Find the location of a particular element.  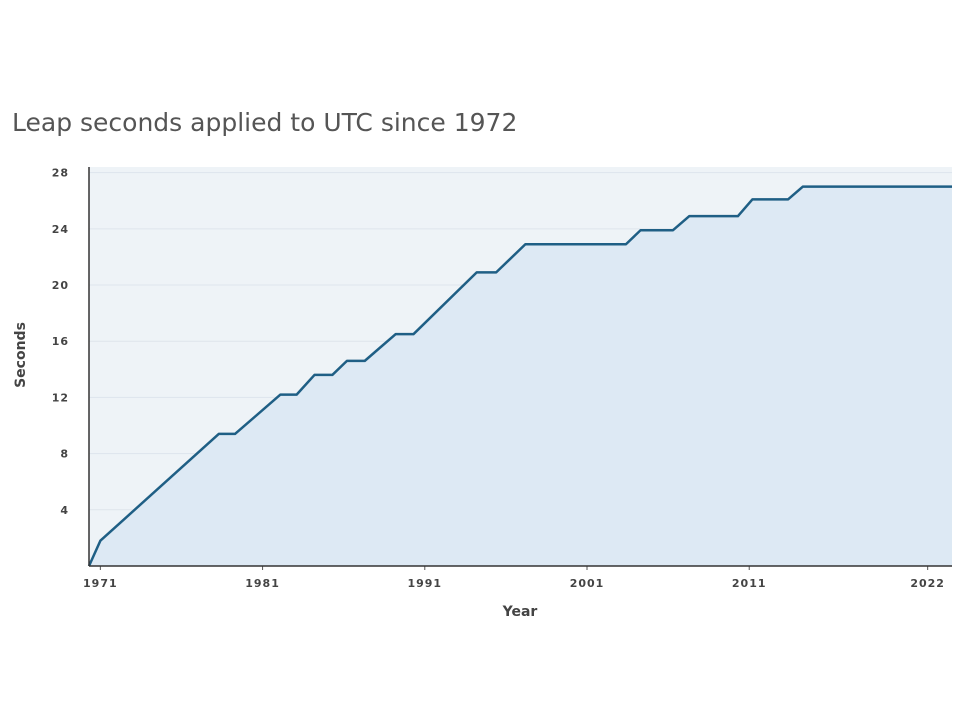

y-tick-label: 16 is located at coordinates (60, 341).